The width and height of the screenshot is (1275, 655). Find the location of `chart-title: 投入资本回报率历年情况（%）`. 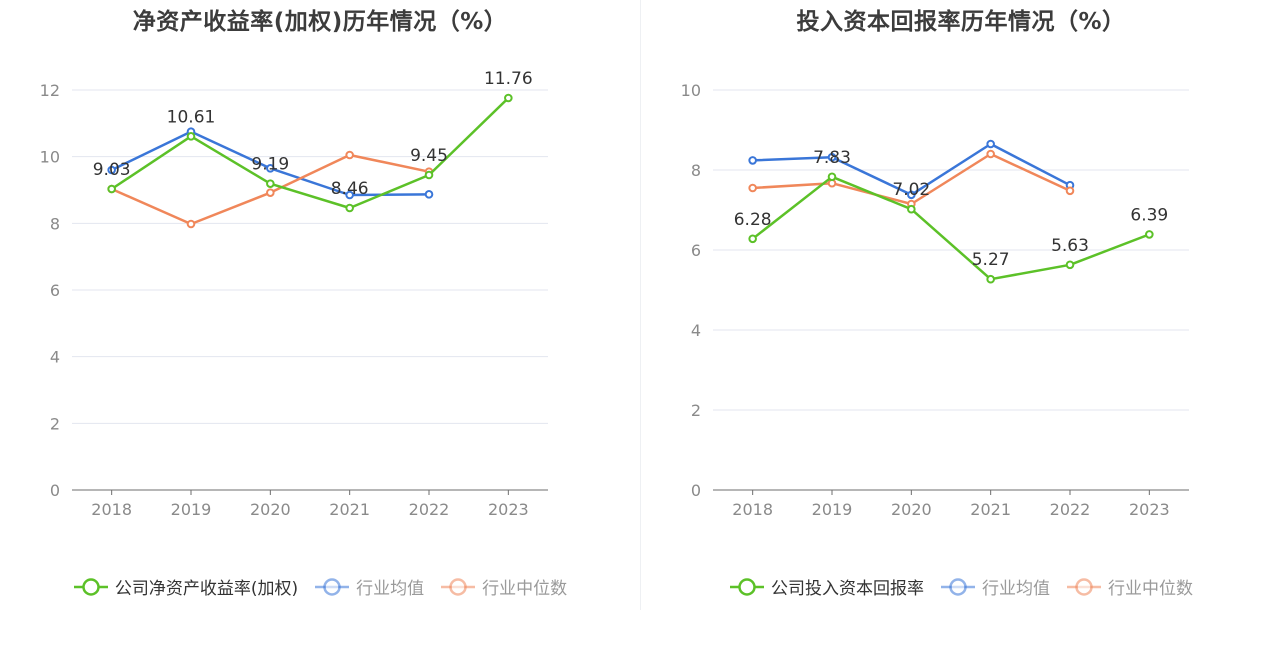

chart-title: 投入资本回报率历年情况（%） is located at coordinates (961, 22).